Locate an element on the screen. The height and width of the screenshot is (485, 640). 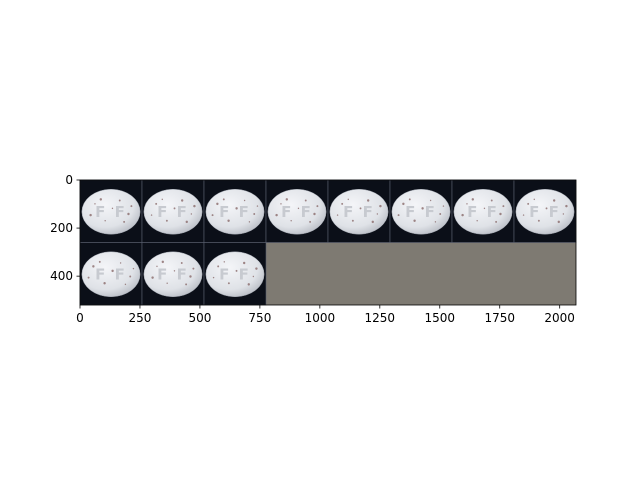
x-tick-label: 2000 is located at coordinates (559, 318).